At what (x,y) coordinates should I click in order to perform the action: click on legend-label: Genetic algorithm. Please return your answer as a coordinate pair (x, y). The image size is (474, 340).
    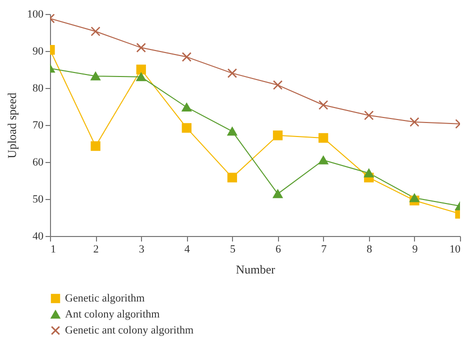
    Looking at the image, I should click on (105, 298).